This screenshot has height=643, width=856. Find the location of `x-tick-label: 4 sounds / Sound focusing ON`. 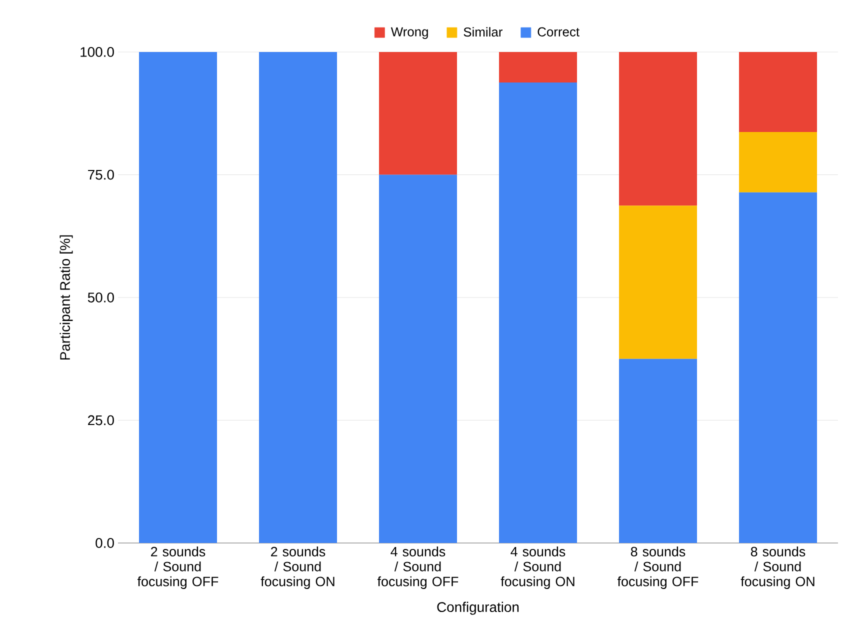

x-tick-label: 4 sounds / Sound focusing ON is located at coordinates (537, 567).